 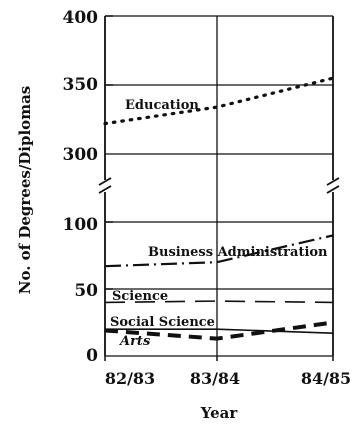 I want to click on series-line-arts, so click(x=219, y=330).